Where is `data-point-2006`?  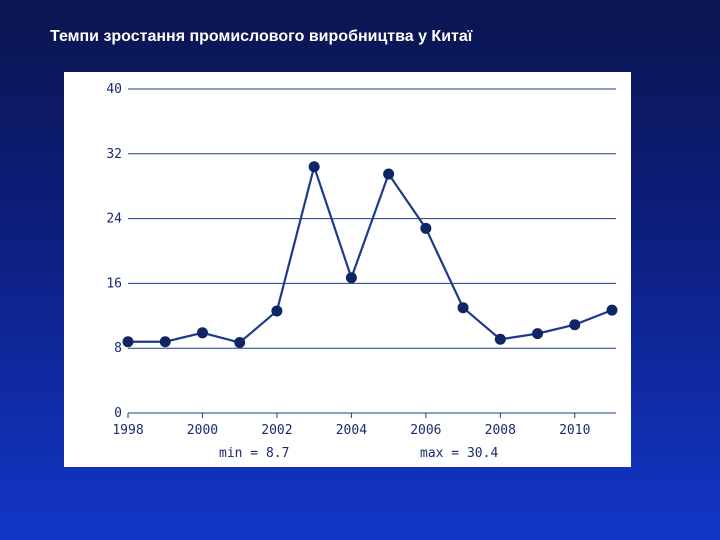 data-point-2006 is located at coordinates (426, 228).